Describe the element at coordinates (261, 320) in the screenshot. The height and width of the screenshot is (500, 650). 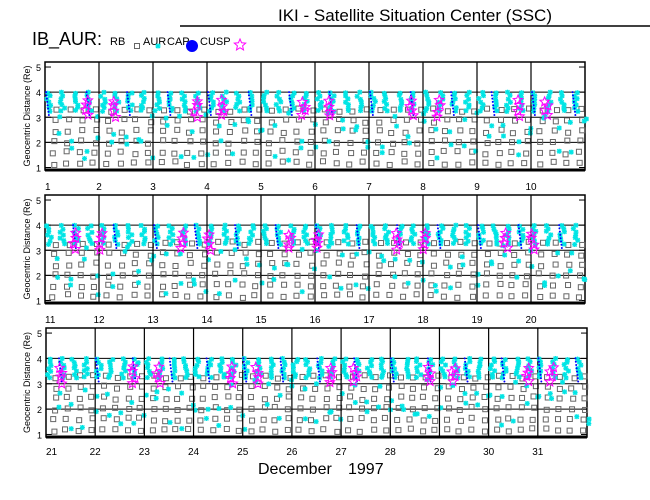
I see `day-label: 15` at that location.